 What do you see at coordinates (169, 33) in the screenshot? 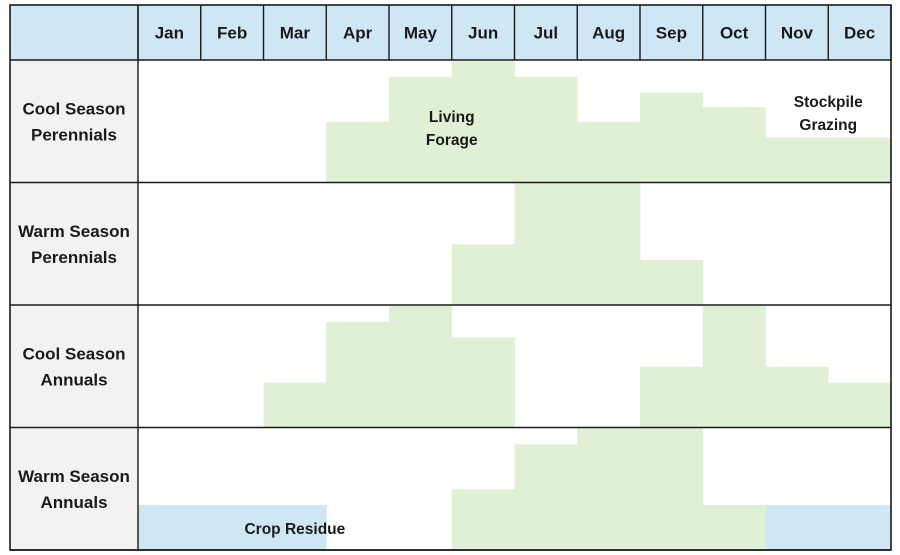
I see `month-label-jan: Jan` at bounding box center [169, 33].